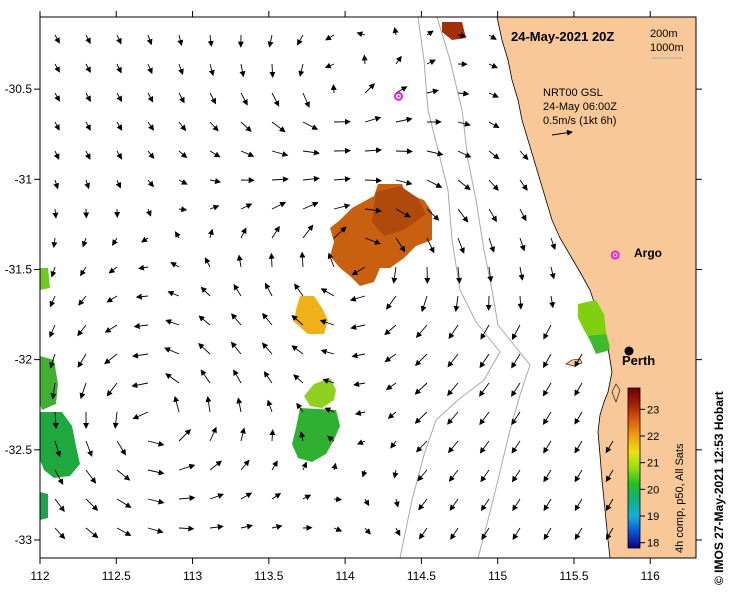 This screenshot has width=739, height=592. Describe the element at coordinates (421, 576) in the screenshot. I see `x-tick-label: 114.5` at that location.